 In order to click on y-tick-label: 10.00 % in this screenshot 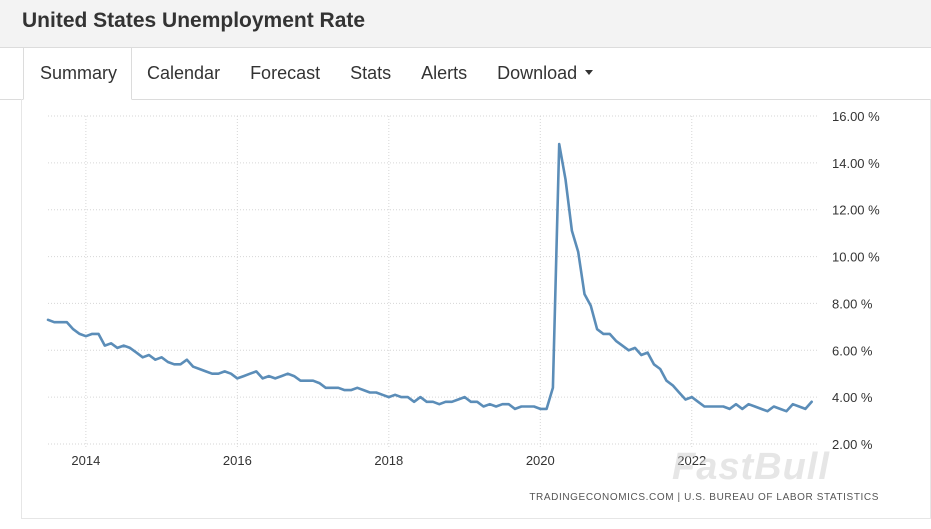, I will do `click(856, 257)`.